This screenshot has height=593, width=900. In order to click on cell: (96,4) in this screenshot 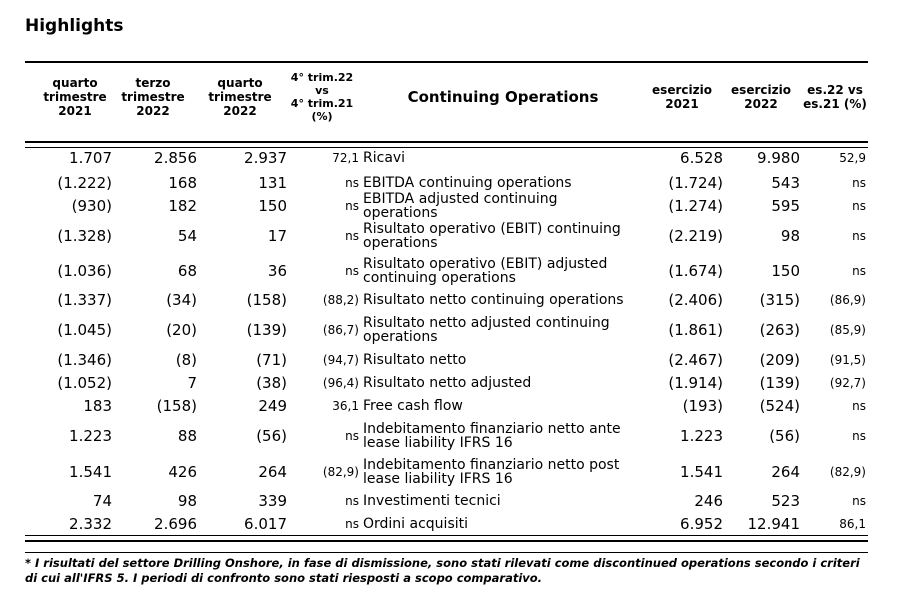, I will do `click(340, 383)`.